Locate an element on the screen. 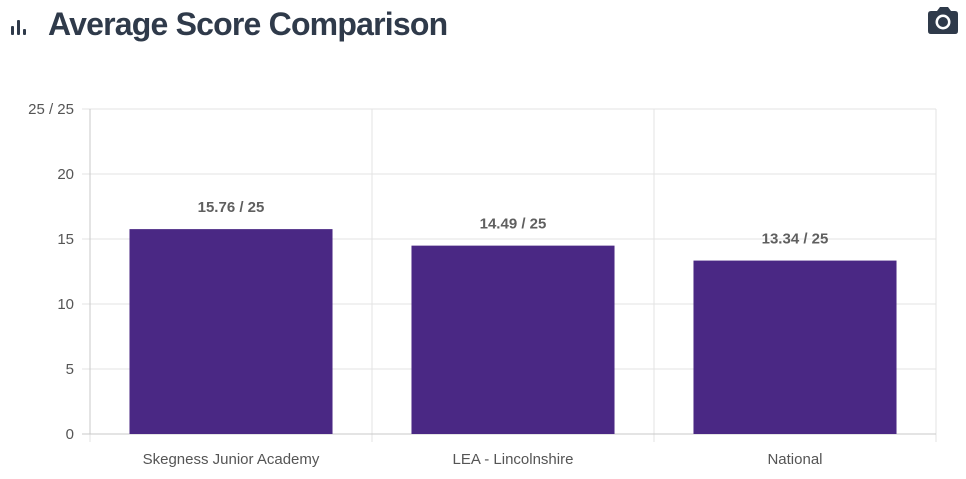 This screenshot has height=479, width=966. bar-chart-icon is located at coordinates (21, 27).